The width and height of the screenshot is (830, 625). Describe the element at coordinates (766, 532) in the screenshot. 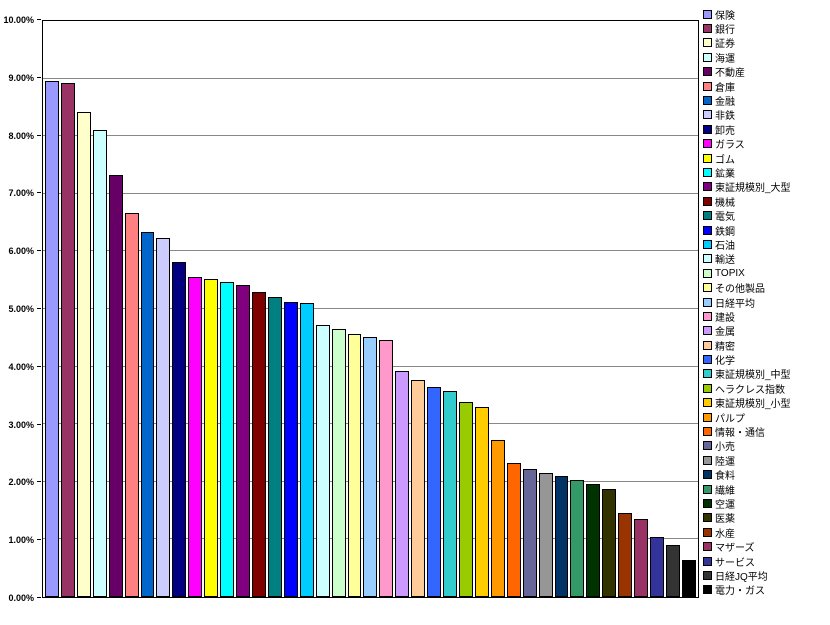

I see `legend-item-水産: 水産` at that location.